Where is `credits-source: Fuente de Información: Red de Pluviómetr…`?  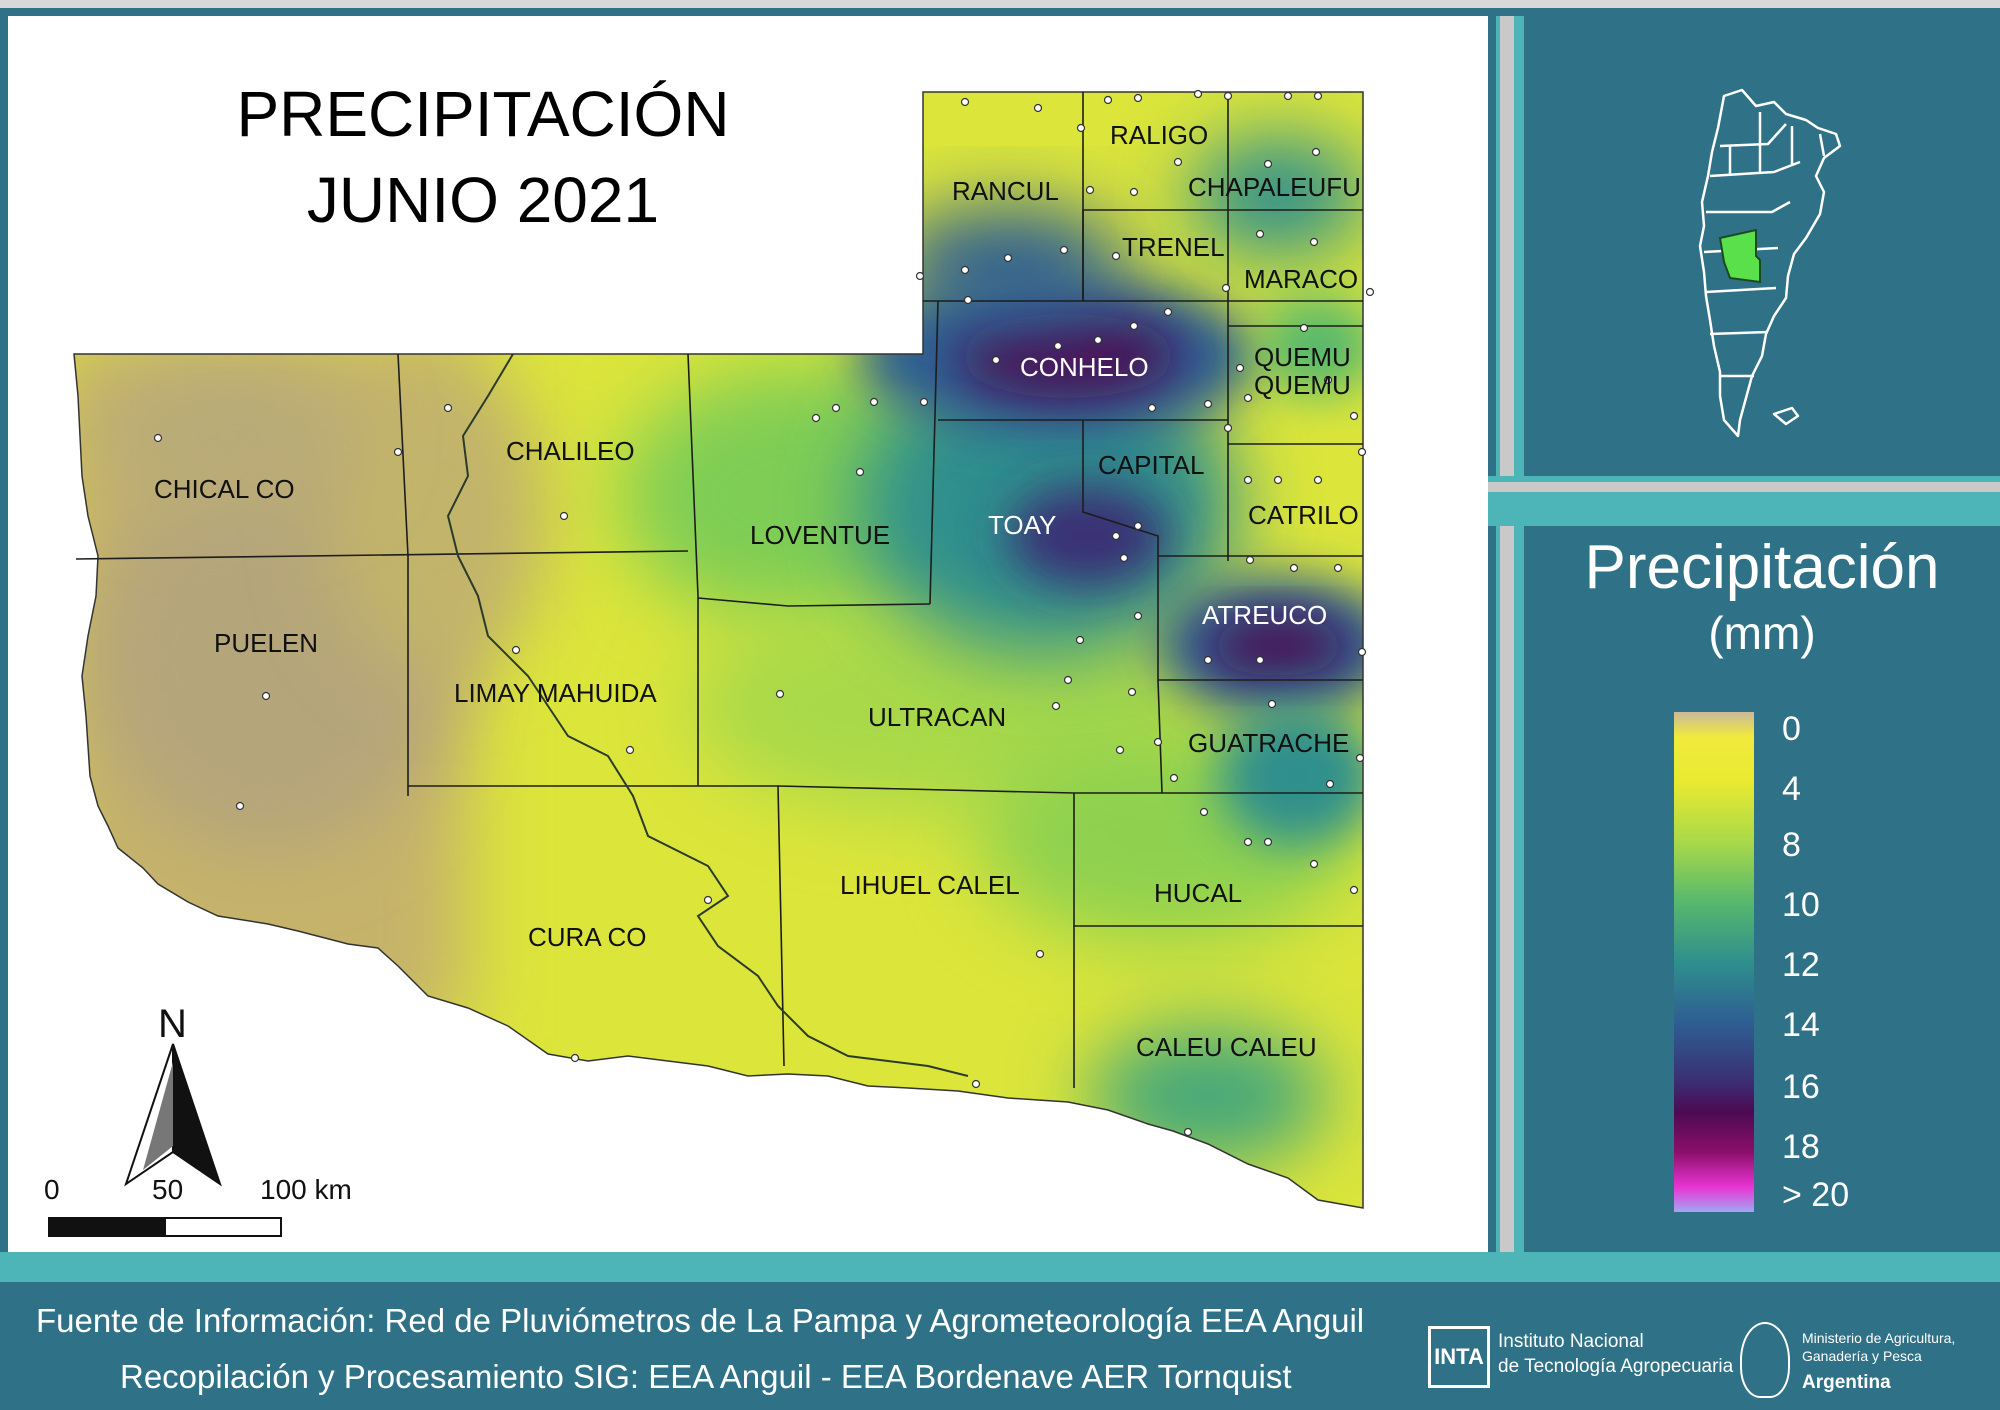 credits-source: Fuente de Información: Red de Pluviómetr… is located at coordinates (700, 1320).